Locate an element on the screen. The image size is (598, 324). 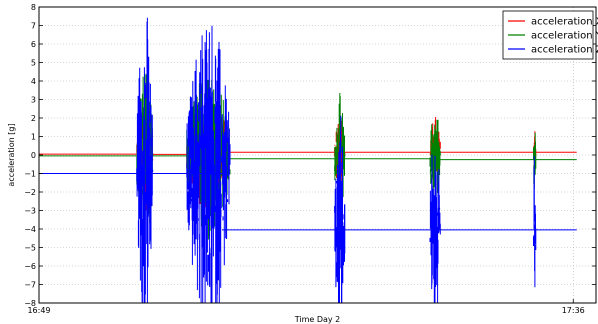
y-tick-label: 6 is located at coordinates (33, 44).